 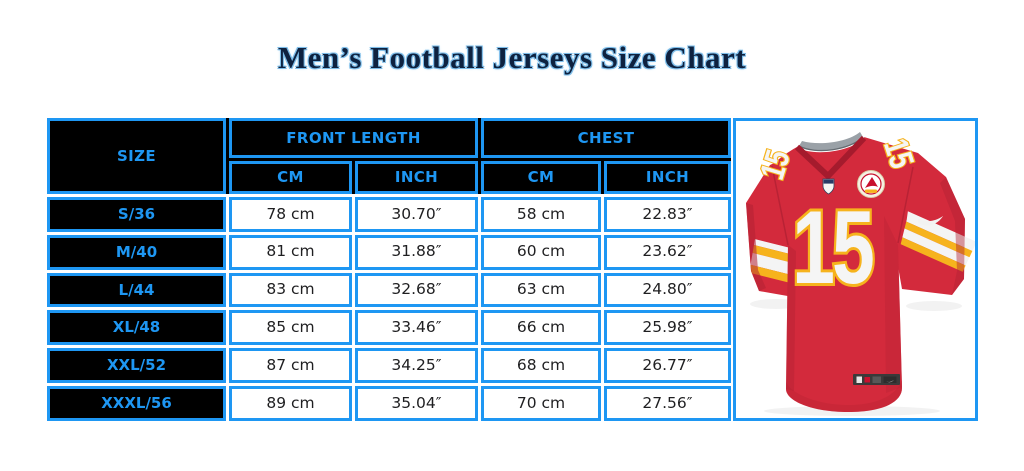 I want to click on chest-inch-subheader: INCH, so click(x=667, y=177).